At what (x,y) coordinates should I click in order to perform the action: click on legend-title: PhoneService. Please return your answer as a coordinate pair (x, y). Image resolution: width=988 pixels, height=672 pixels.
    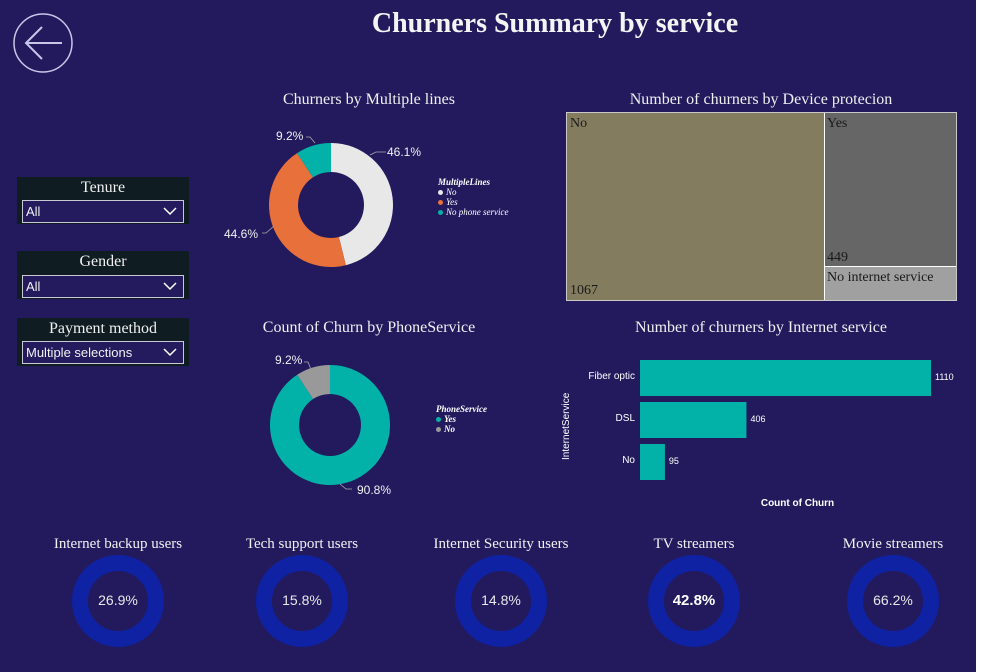
    Looking at the image, I should click on (461, 409).